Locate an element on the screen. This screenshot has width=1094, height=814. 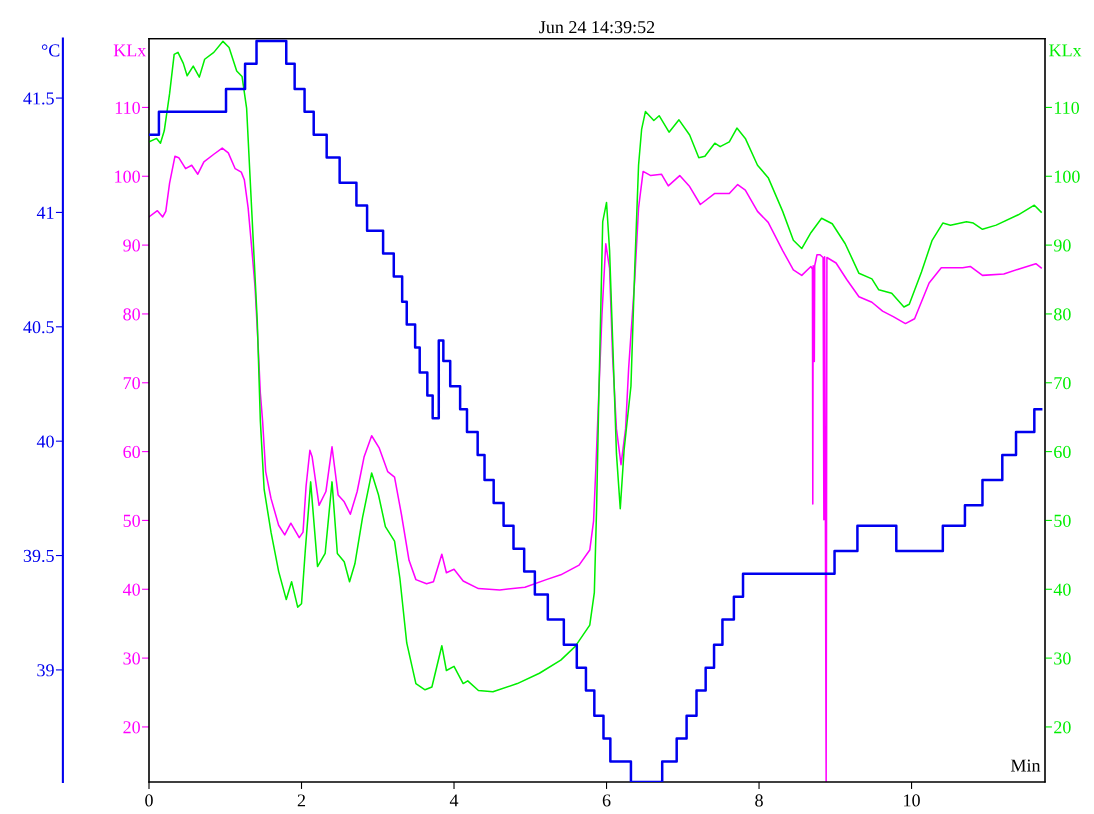
x-tick-label: 2 is located at coordinates (301, 800).